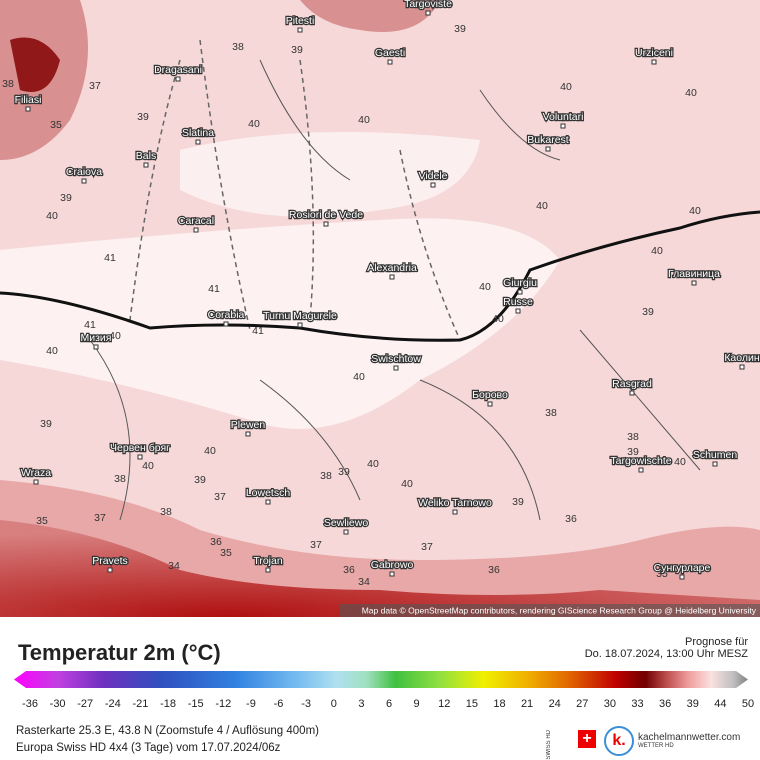 This screenshot has width=760, height=760. I want to click on colorbar-tick-label: 12, so click(444, 704).